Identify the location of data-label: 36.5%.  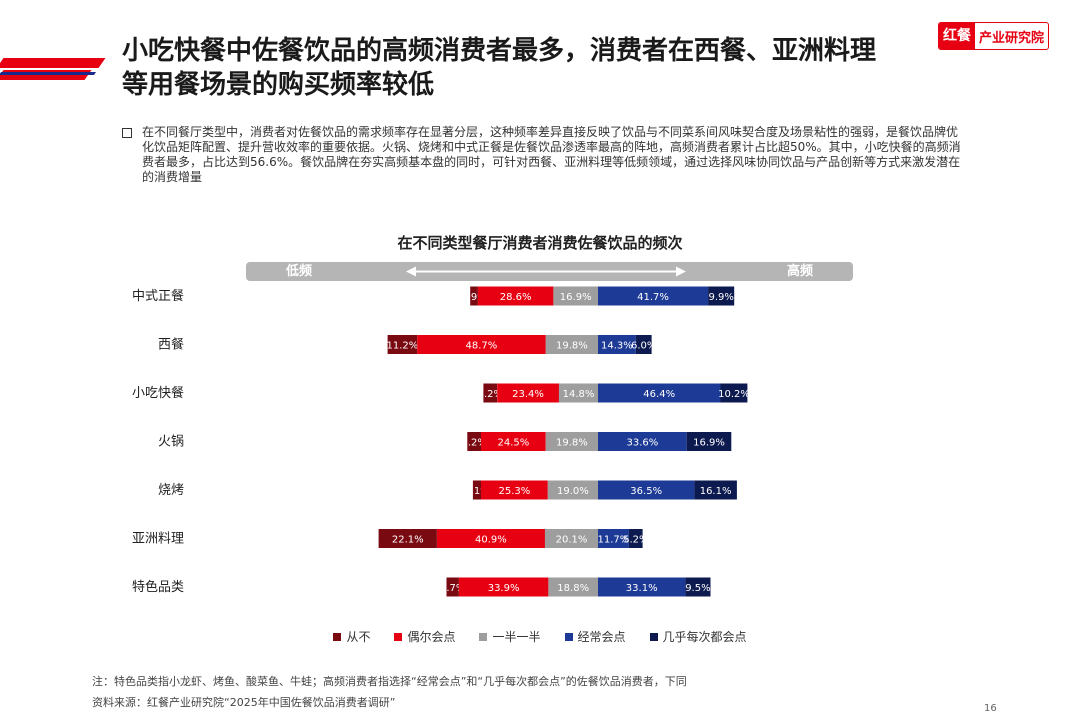
(646, 491).